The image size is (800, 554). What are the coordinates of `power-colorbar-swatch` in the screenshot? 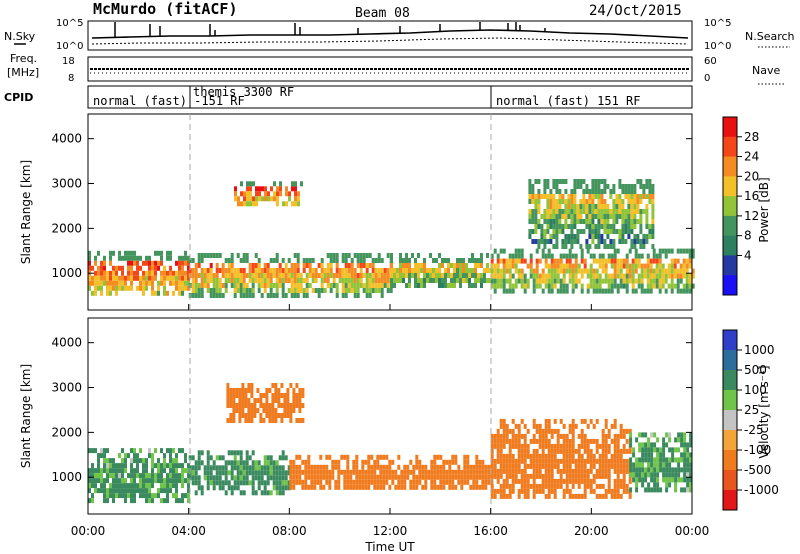 It's located at (730, 147).